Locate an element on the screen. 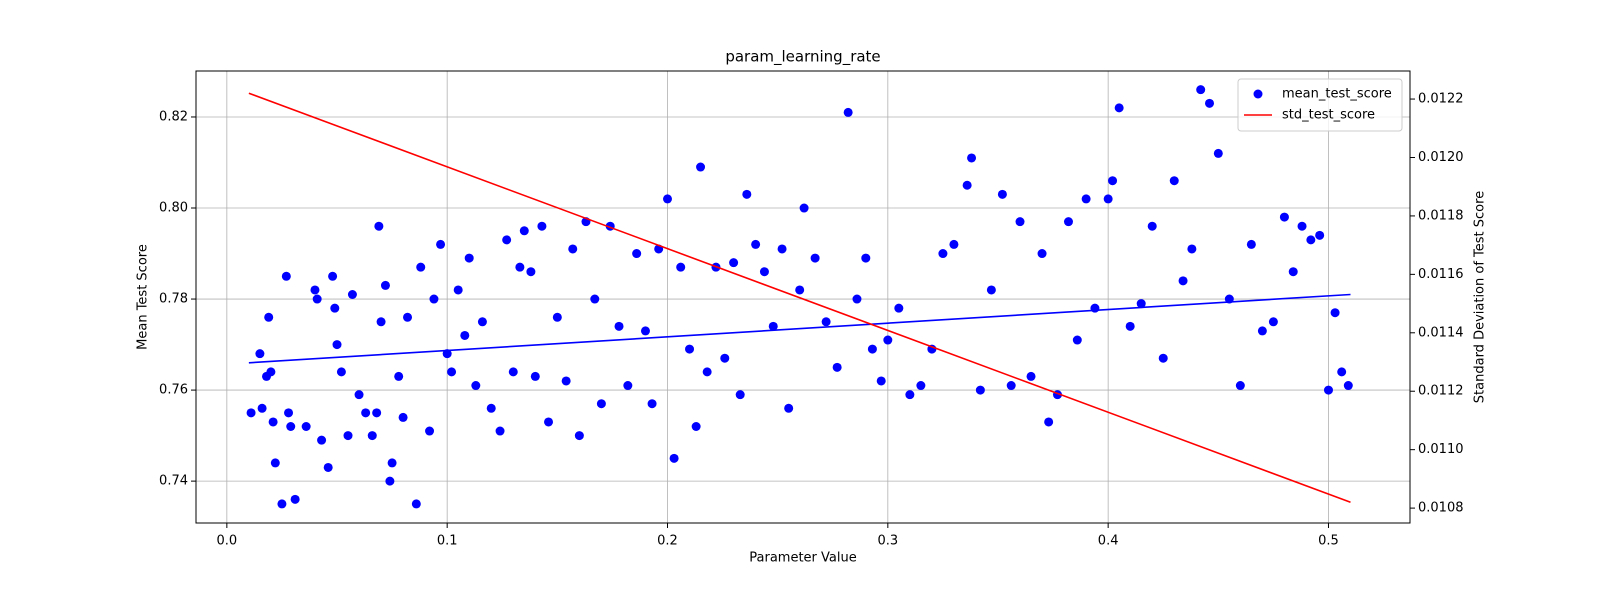 The height and width of the screenshot is (600, 1600). x-tick-label: 0.0 is located at coordinates (227, 541).